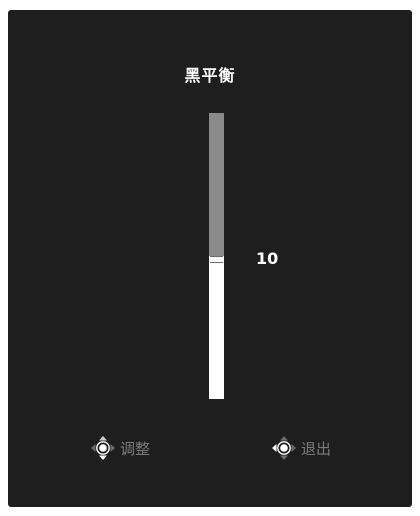 The image size is (420, 516). I want to click on joystick-vertical-icon, so click(103, 448).